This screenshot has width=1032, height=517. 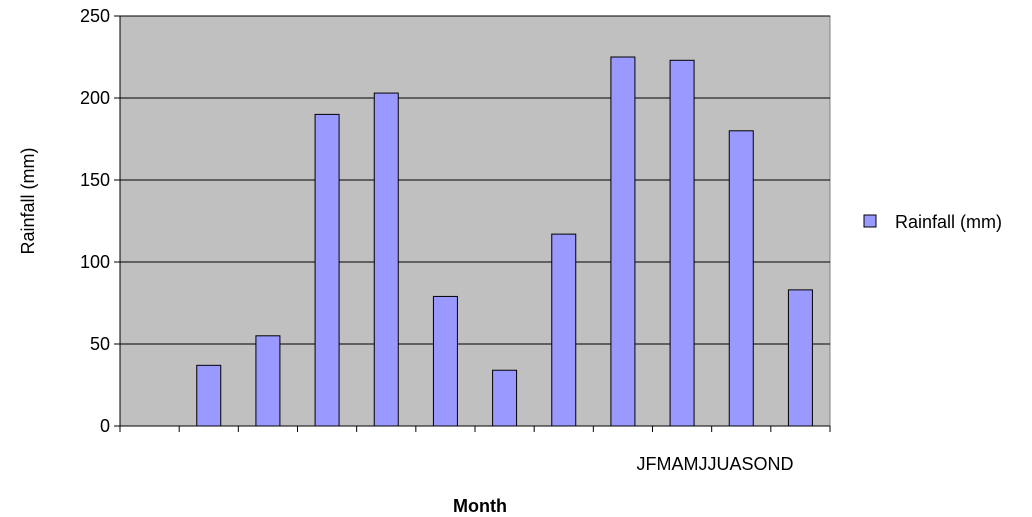 I want to click on y-tick-label: 250, so click(x=95, y=16).